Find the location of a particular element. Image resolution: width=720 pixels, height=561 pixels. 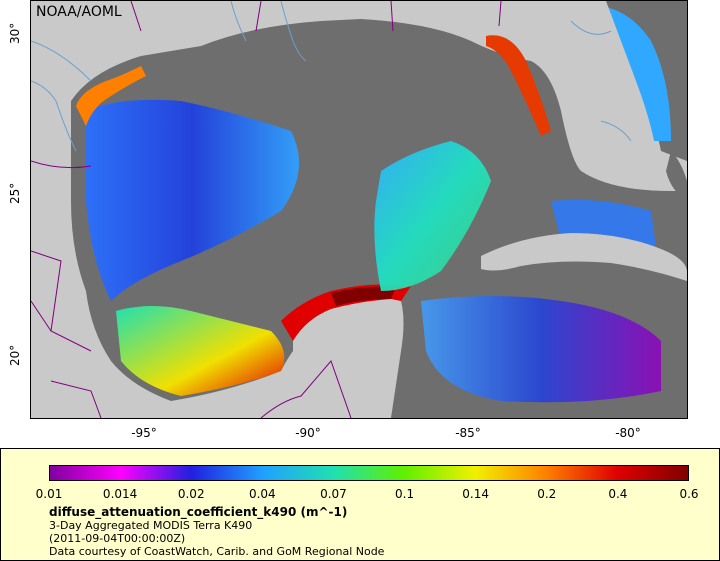

y-tick-label: 30° is located at coordinates (15, 33).